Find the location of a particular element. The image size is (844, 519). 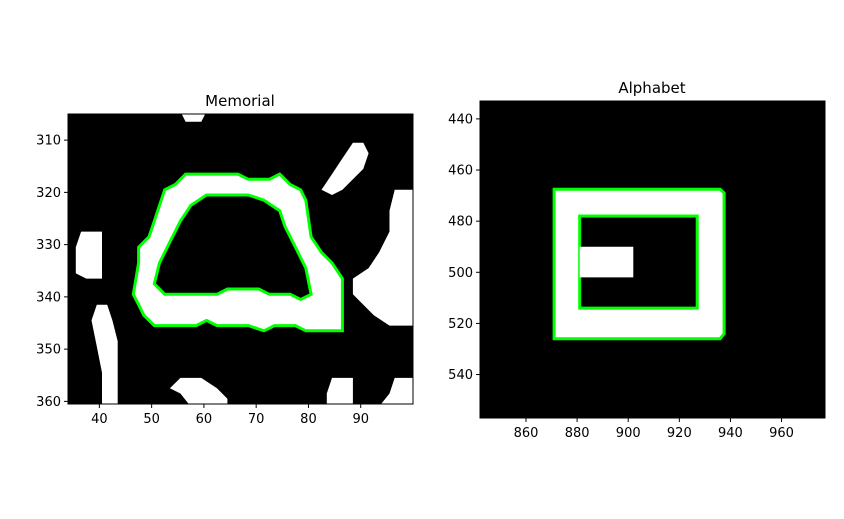

y-tick-label: 460 is located at coordinates (460, 171).